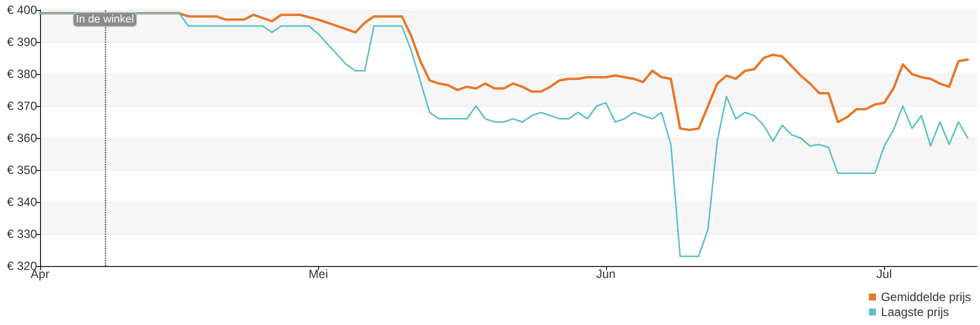 The height and width of the screenshot is (325, 980). I want to click on x-tick-label: Jul, so click(884, 274).